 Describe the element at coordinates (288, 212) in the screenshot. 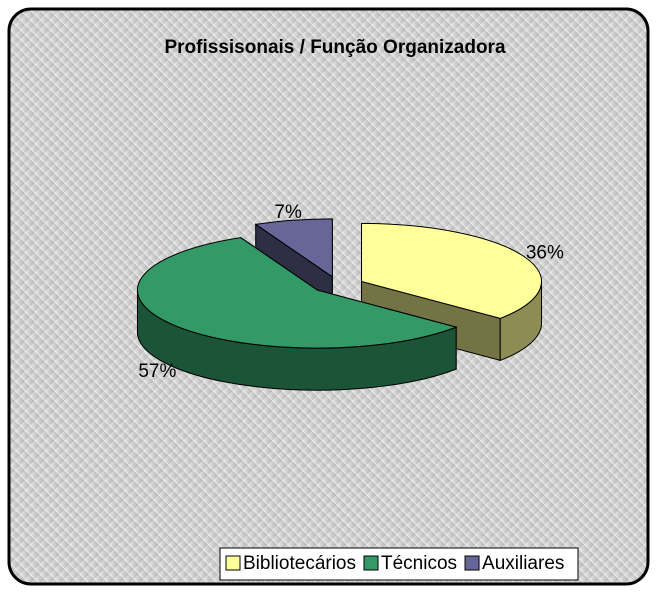

I see `data-label: 7%` at that location.